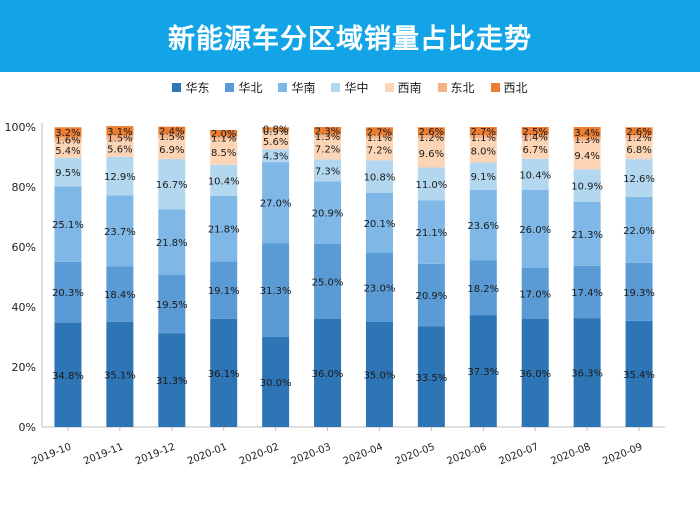  Describe the element at coordinates (275, 142) in the screenshot. I see `data-label: 5.6%` at that location.